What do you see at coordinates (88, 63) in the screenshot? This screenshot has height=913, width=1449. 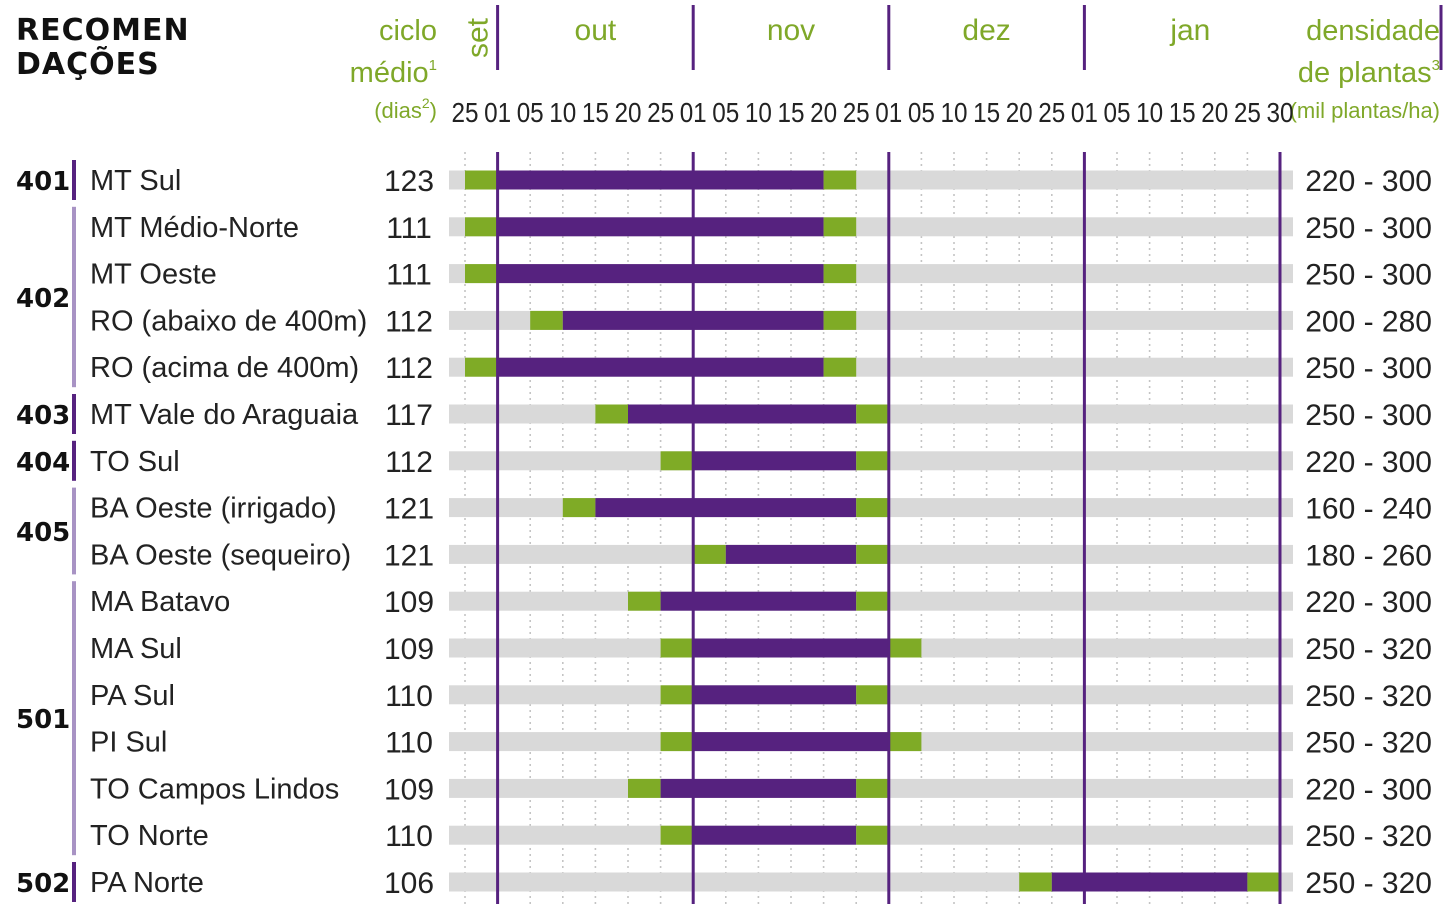 I see `title-line-2: DAÇÕES` at bounding box center [88, 63].